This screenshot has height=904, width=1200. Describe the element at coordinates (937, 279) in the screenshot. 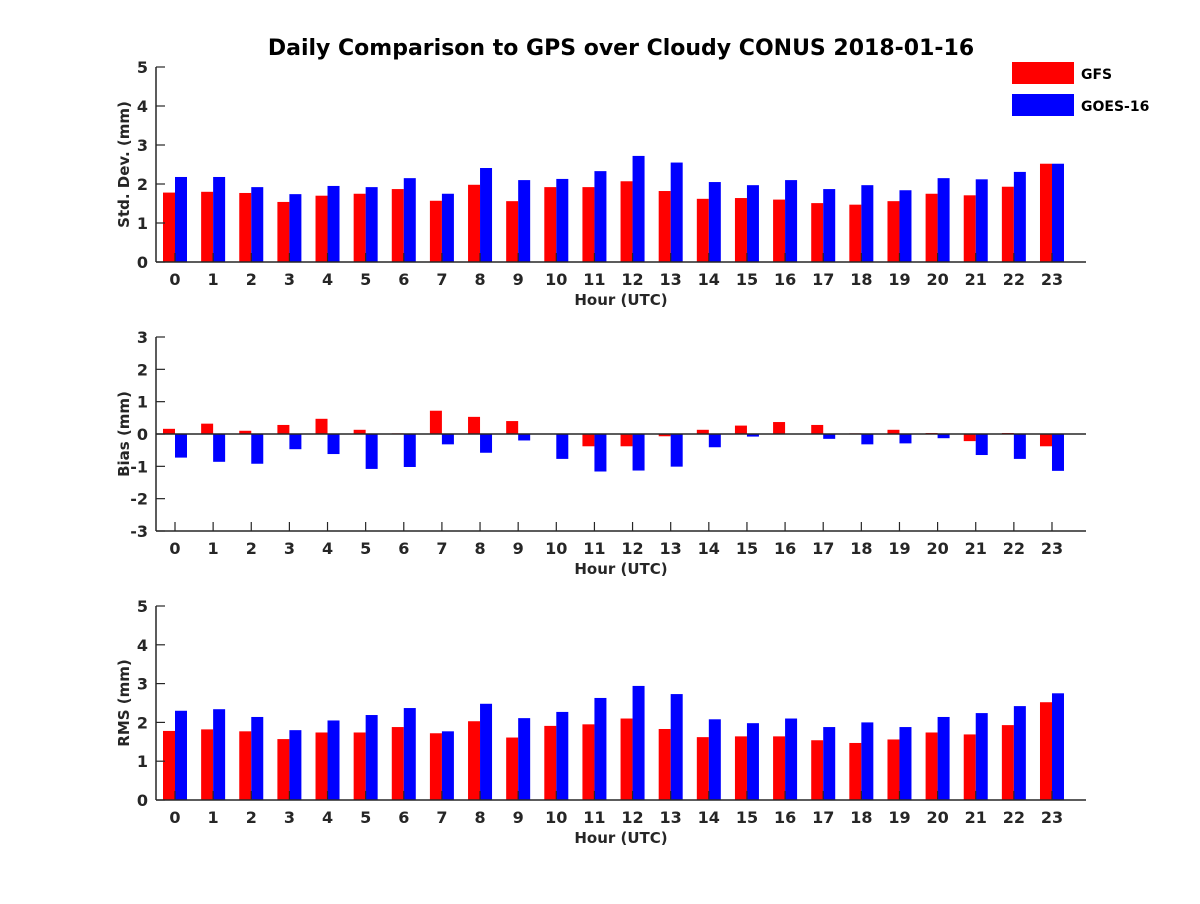

I see `x-tick-label: 20` at that location.